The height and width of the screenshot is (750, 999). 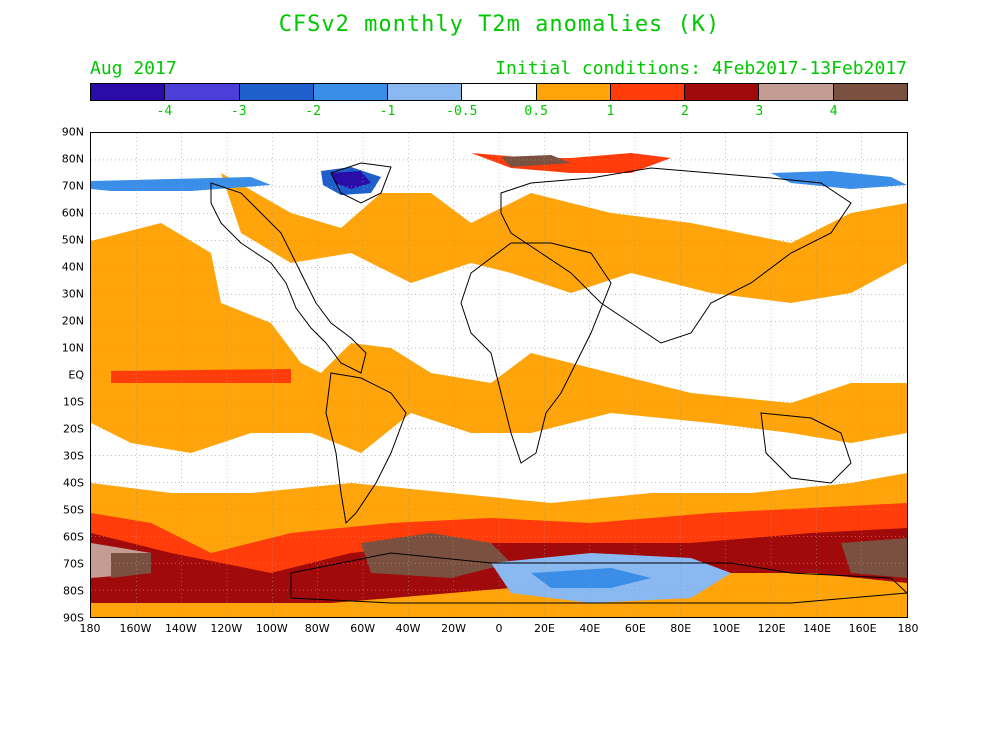 What do you see at coordinates (590, 628) in the screenshot?
I see `longitude-label: 40E` at bounding box center [590, 628].